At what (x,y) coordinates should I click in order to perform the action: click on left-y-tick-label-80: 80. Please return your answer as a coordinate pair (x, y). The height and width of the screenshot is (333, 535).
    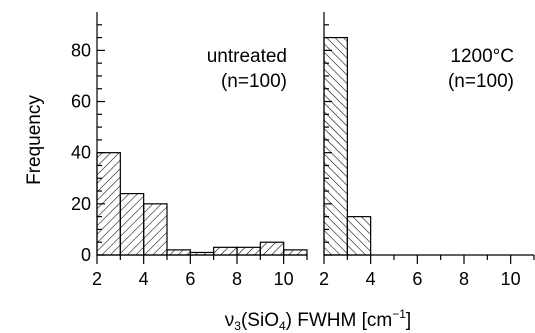
    Looking at the image, I should click on (81, 50).